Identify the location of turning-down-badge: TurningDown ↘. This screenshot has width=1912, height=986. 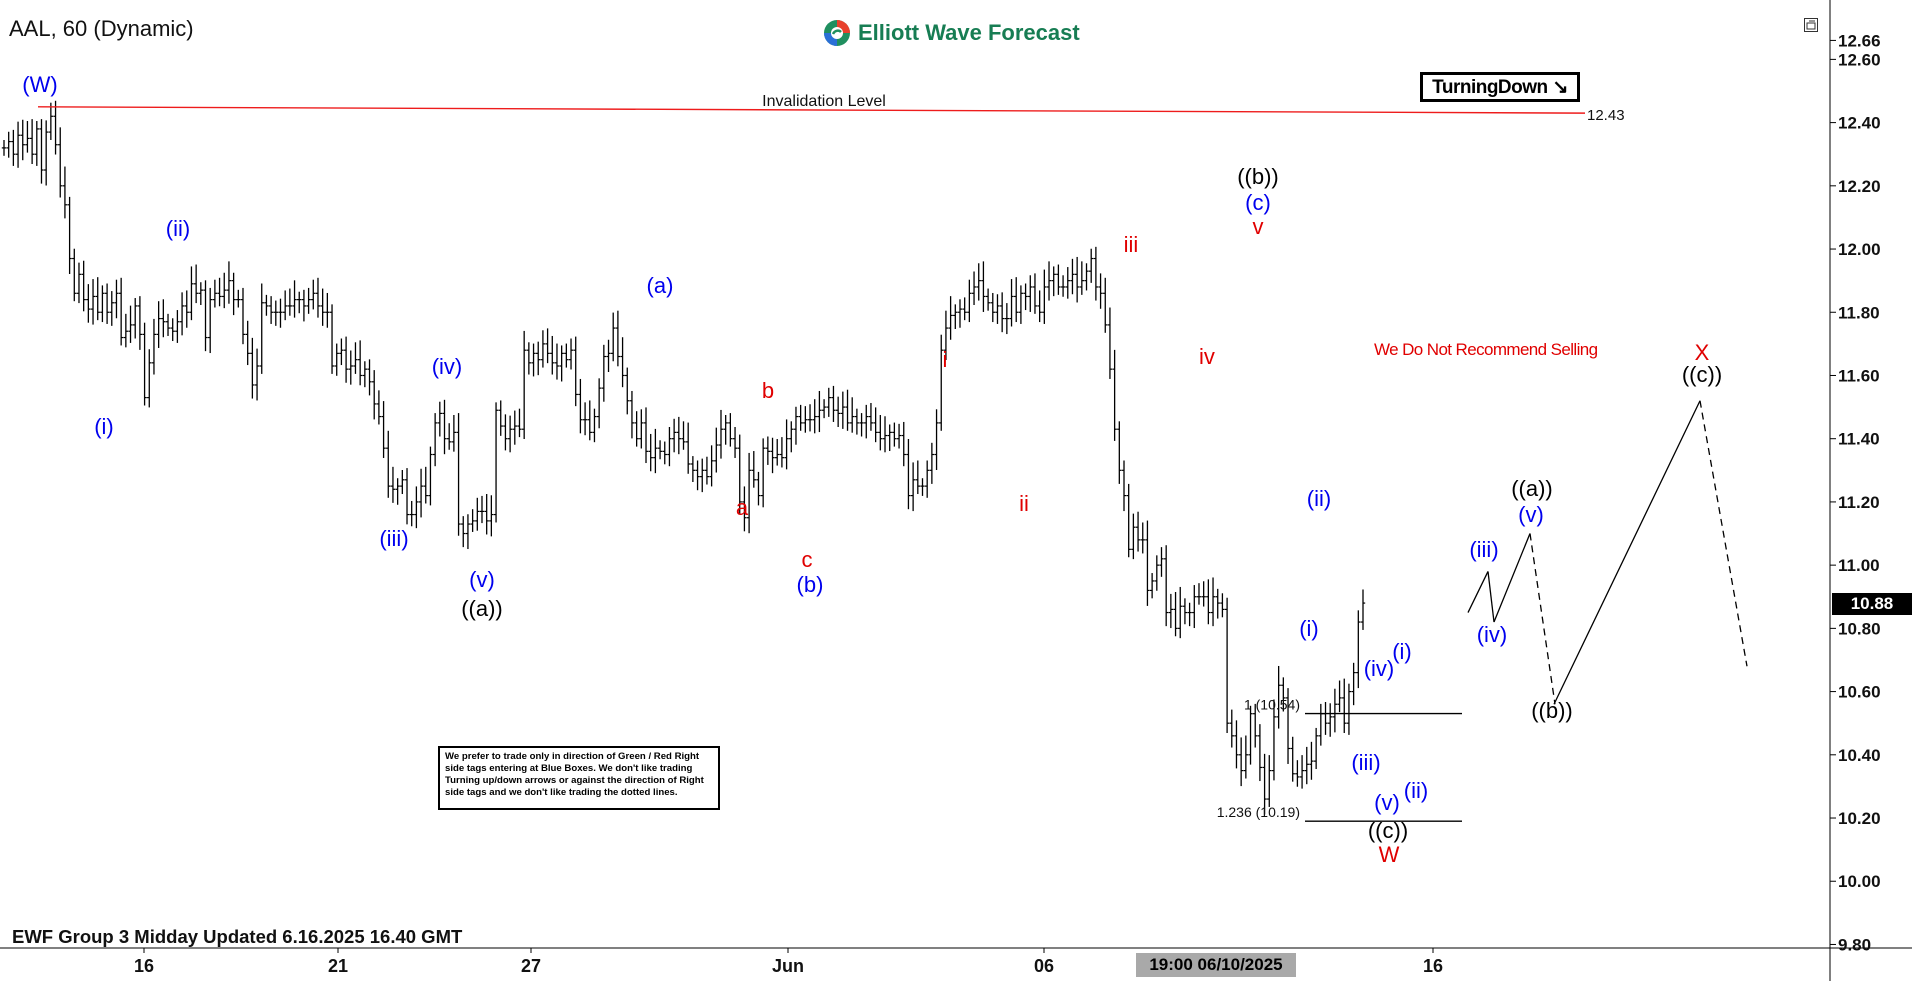
(1500, 87).